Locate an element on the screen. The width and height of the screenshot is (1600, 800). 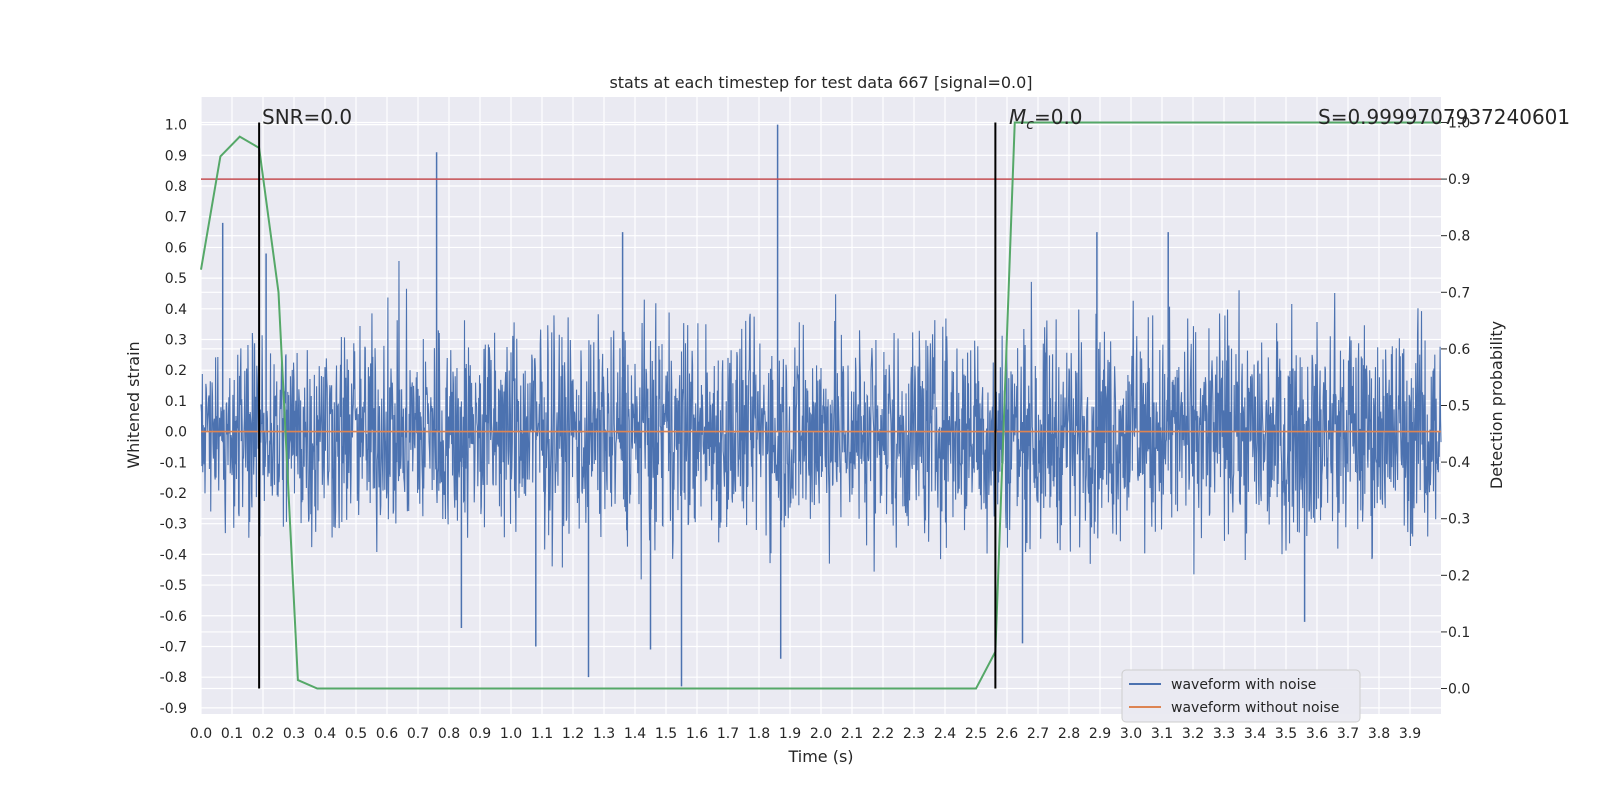
legend-box is located at coordinates (1241, 696).